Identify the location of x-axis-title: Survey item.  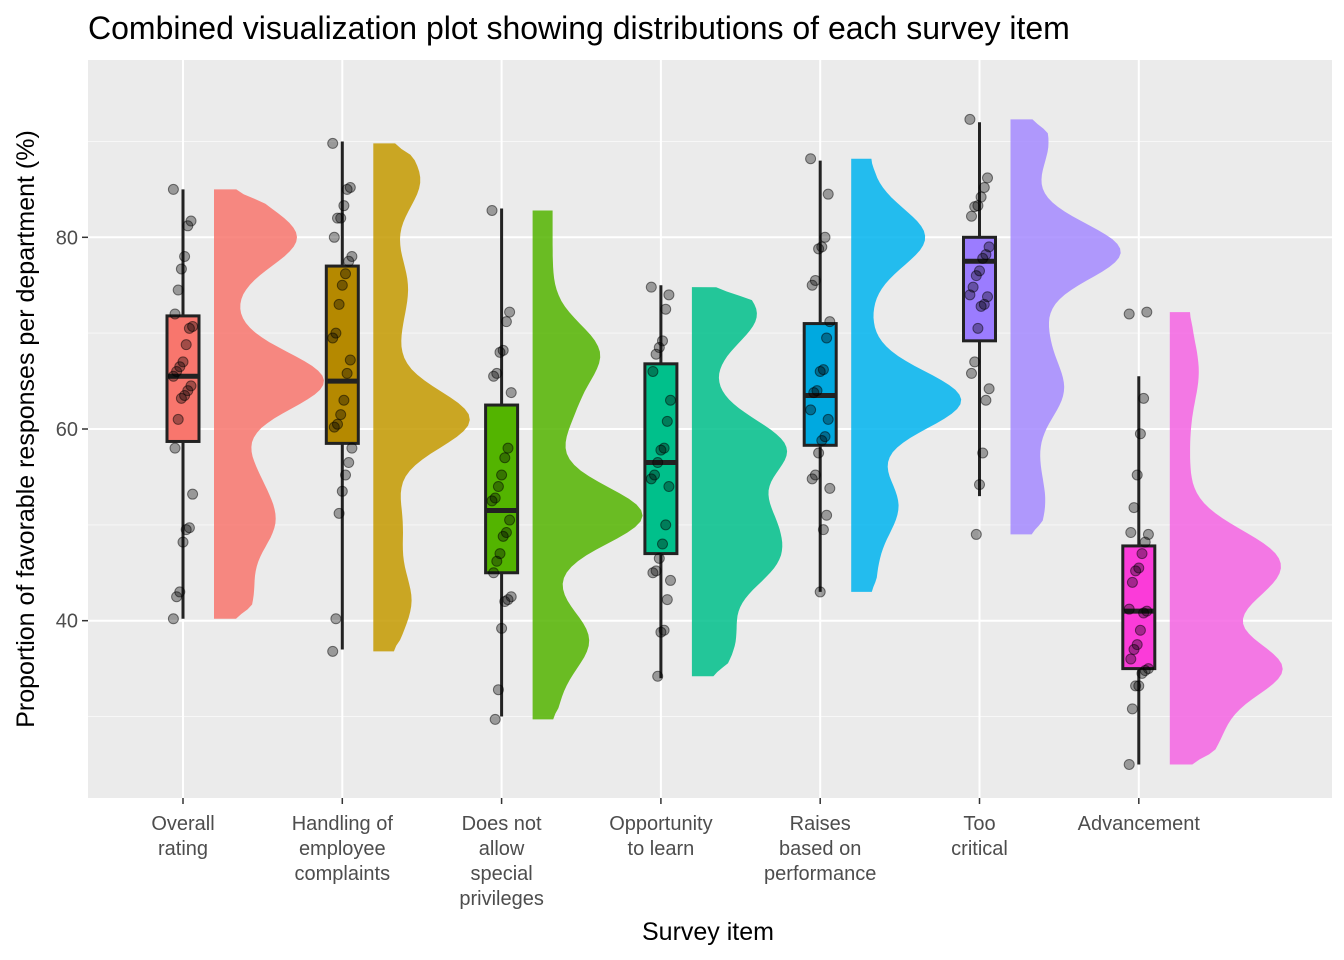
(708, 932).